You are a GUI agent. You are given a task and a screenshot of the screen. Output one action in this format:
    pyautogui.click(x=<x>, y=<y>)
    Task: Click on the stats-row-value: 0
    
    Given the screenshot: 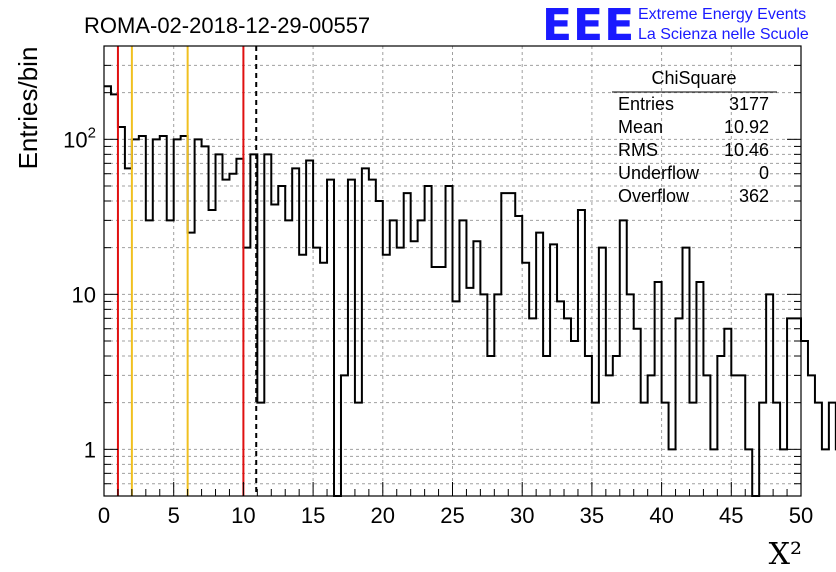 What is the action you would take?
    pyautogui.click(x=764, y=173)
    